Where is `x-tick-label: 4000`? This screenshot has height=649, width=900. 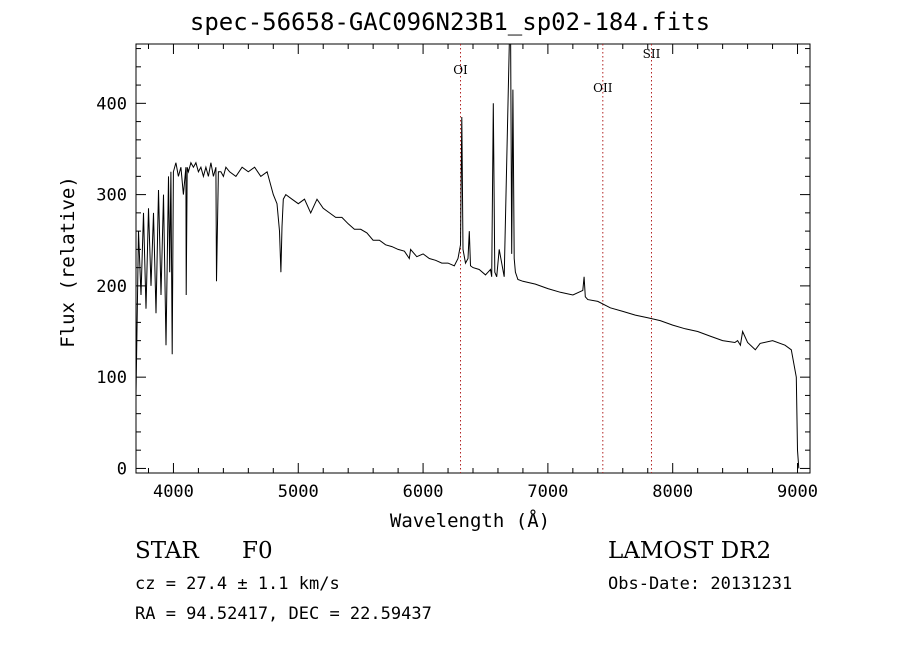
x-tick-label: 4000 is located at coordinates (173, 492).